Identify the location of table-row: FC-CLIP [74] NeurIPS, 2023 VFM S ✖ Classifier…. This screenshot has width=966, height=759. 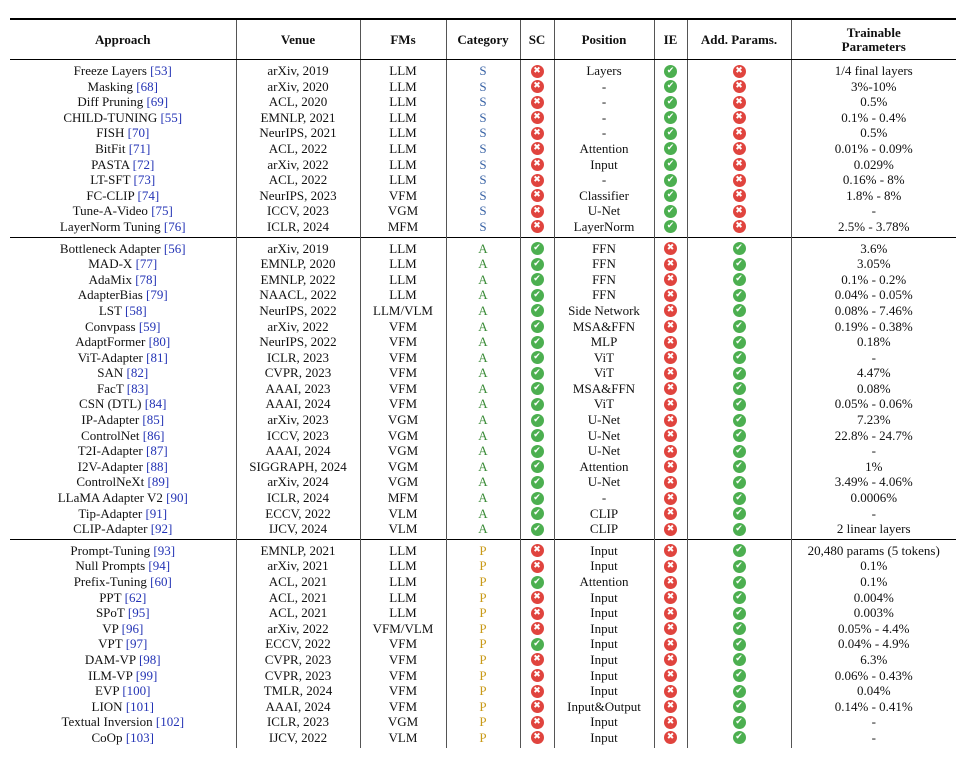
(483, 195).